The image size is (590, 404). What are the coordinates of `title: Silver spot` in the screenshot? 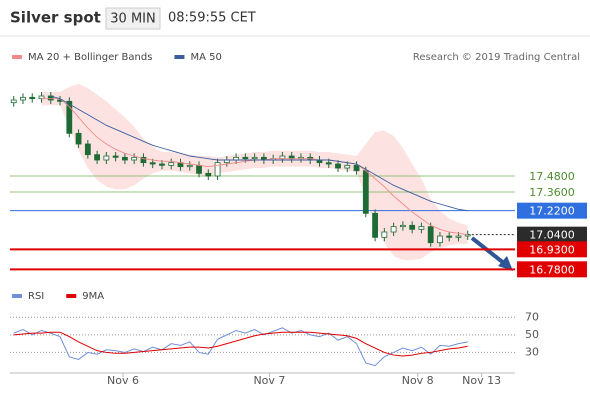 It's located at (55, 18).